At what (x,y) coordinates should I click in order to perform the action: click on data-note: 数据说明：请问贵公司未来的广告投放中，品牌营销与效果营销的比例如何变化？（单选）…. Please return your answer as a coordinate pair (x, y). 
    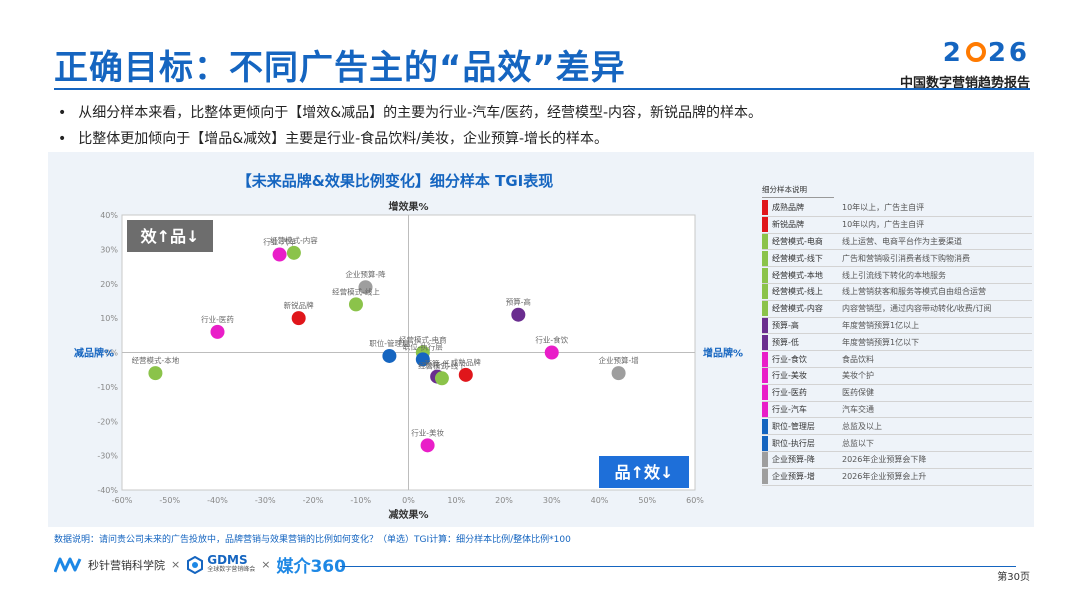
    Looking at the image, I should click on (312, 540).